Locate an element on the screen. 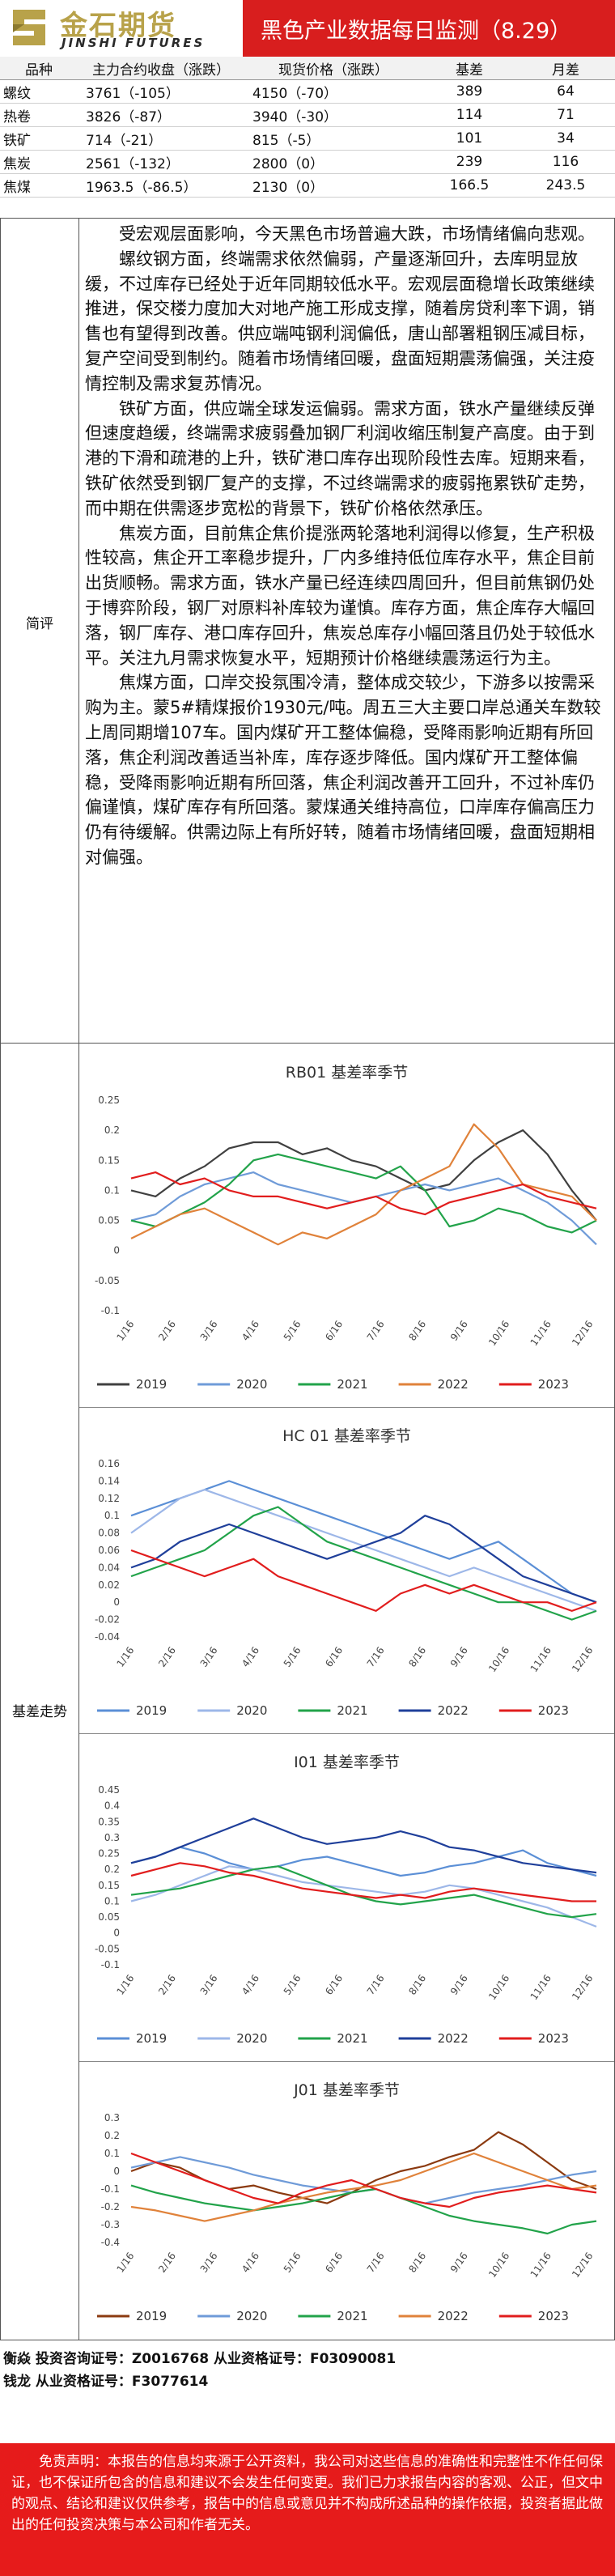  y-tick-label: 0.08 is located at coordinates (109, 1534).